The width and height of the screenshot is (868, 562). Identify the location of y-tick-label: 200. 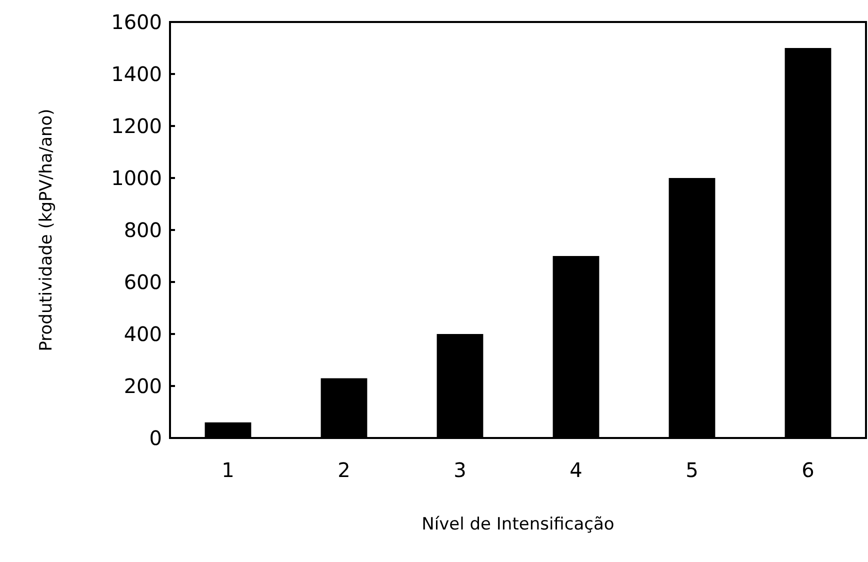
(143, 386).